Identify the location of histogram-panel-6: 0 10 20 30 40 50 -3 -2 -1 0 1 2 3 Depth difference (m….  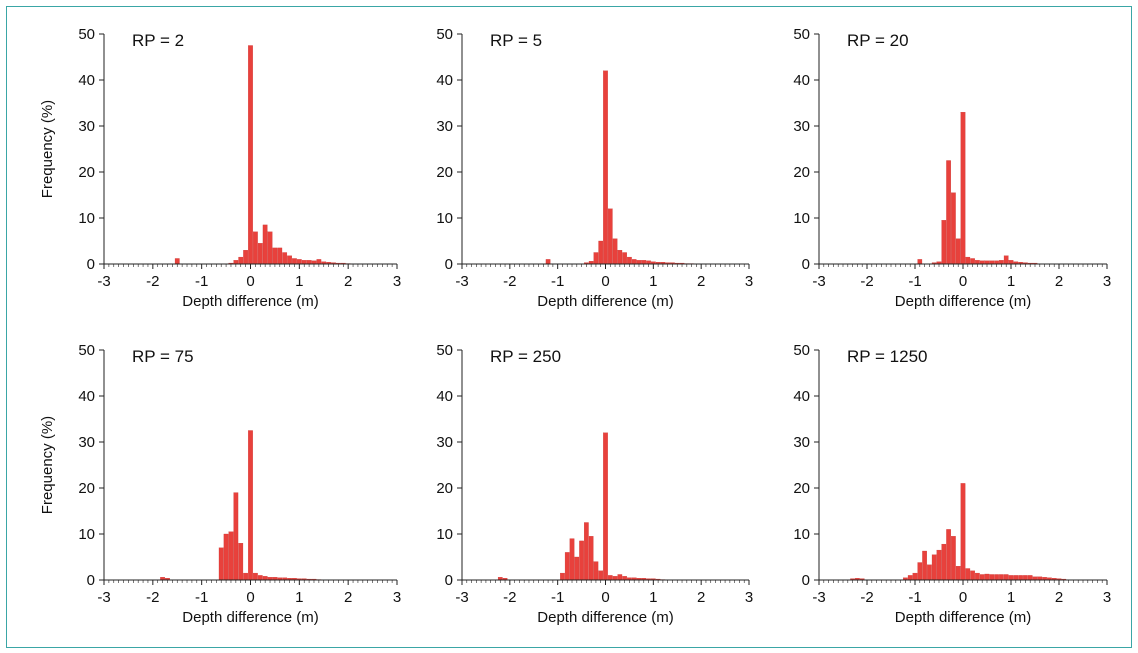
(952, 484).